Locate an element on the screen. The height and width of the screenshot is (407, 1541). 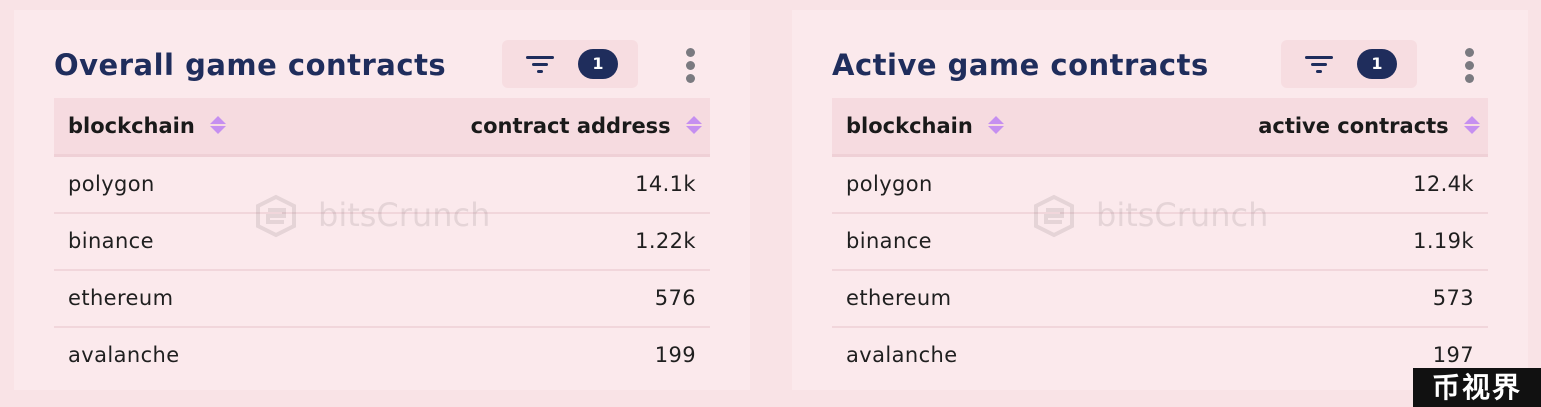
value-cell: 14.1k is located at coordinates (665, 184).